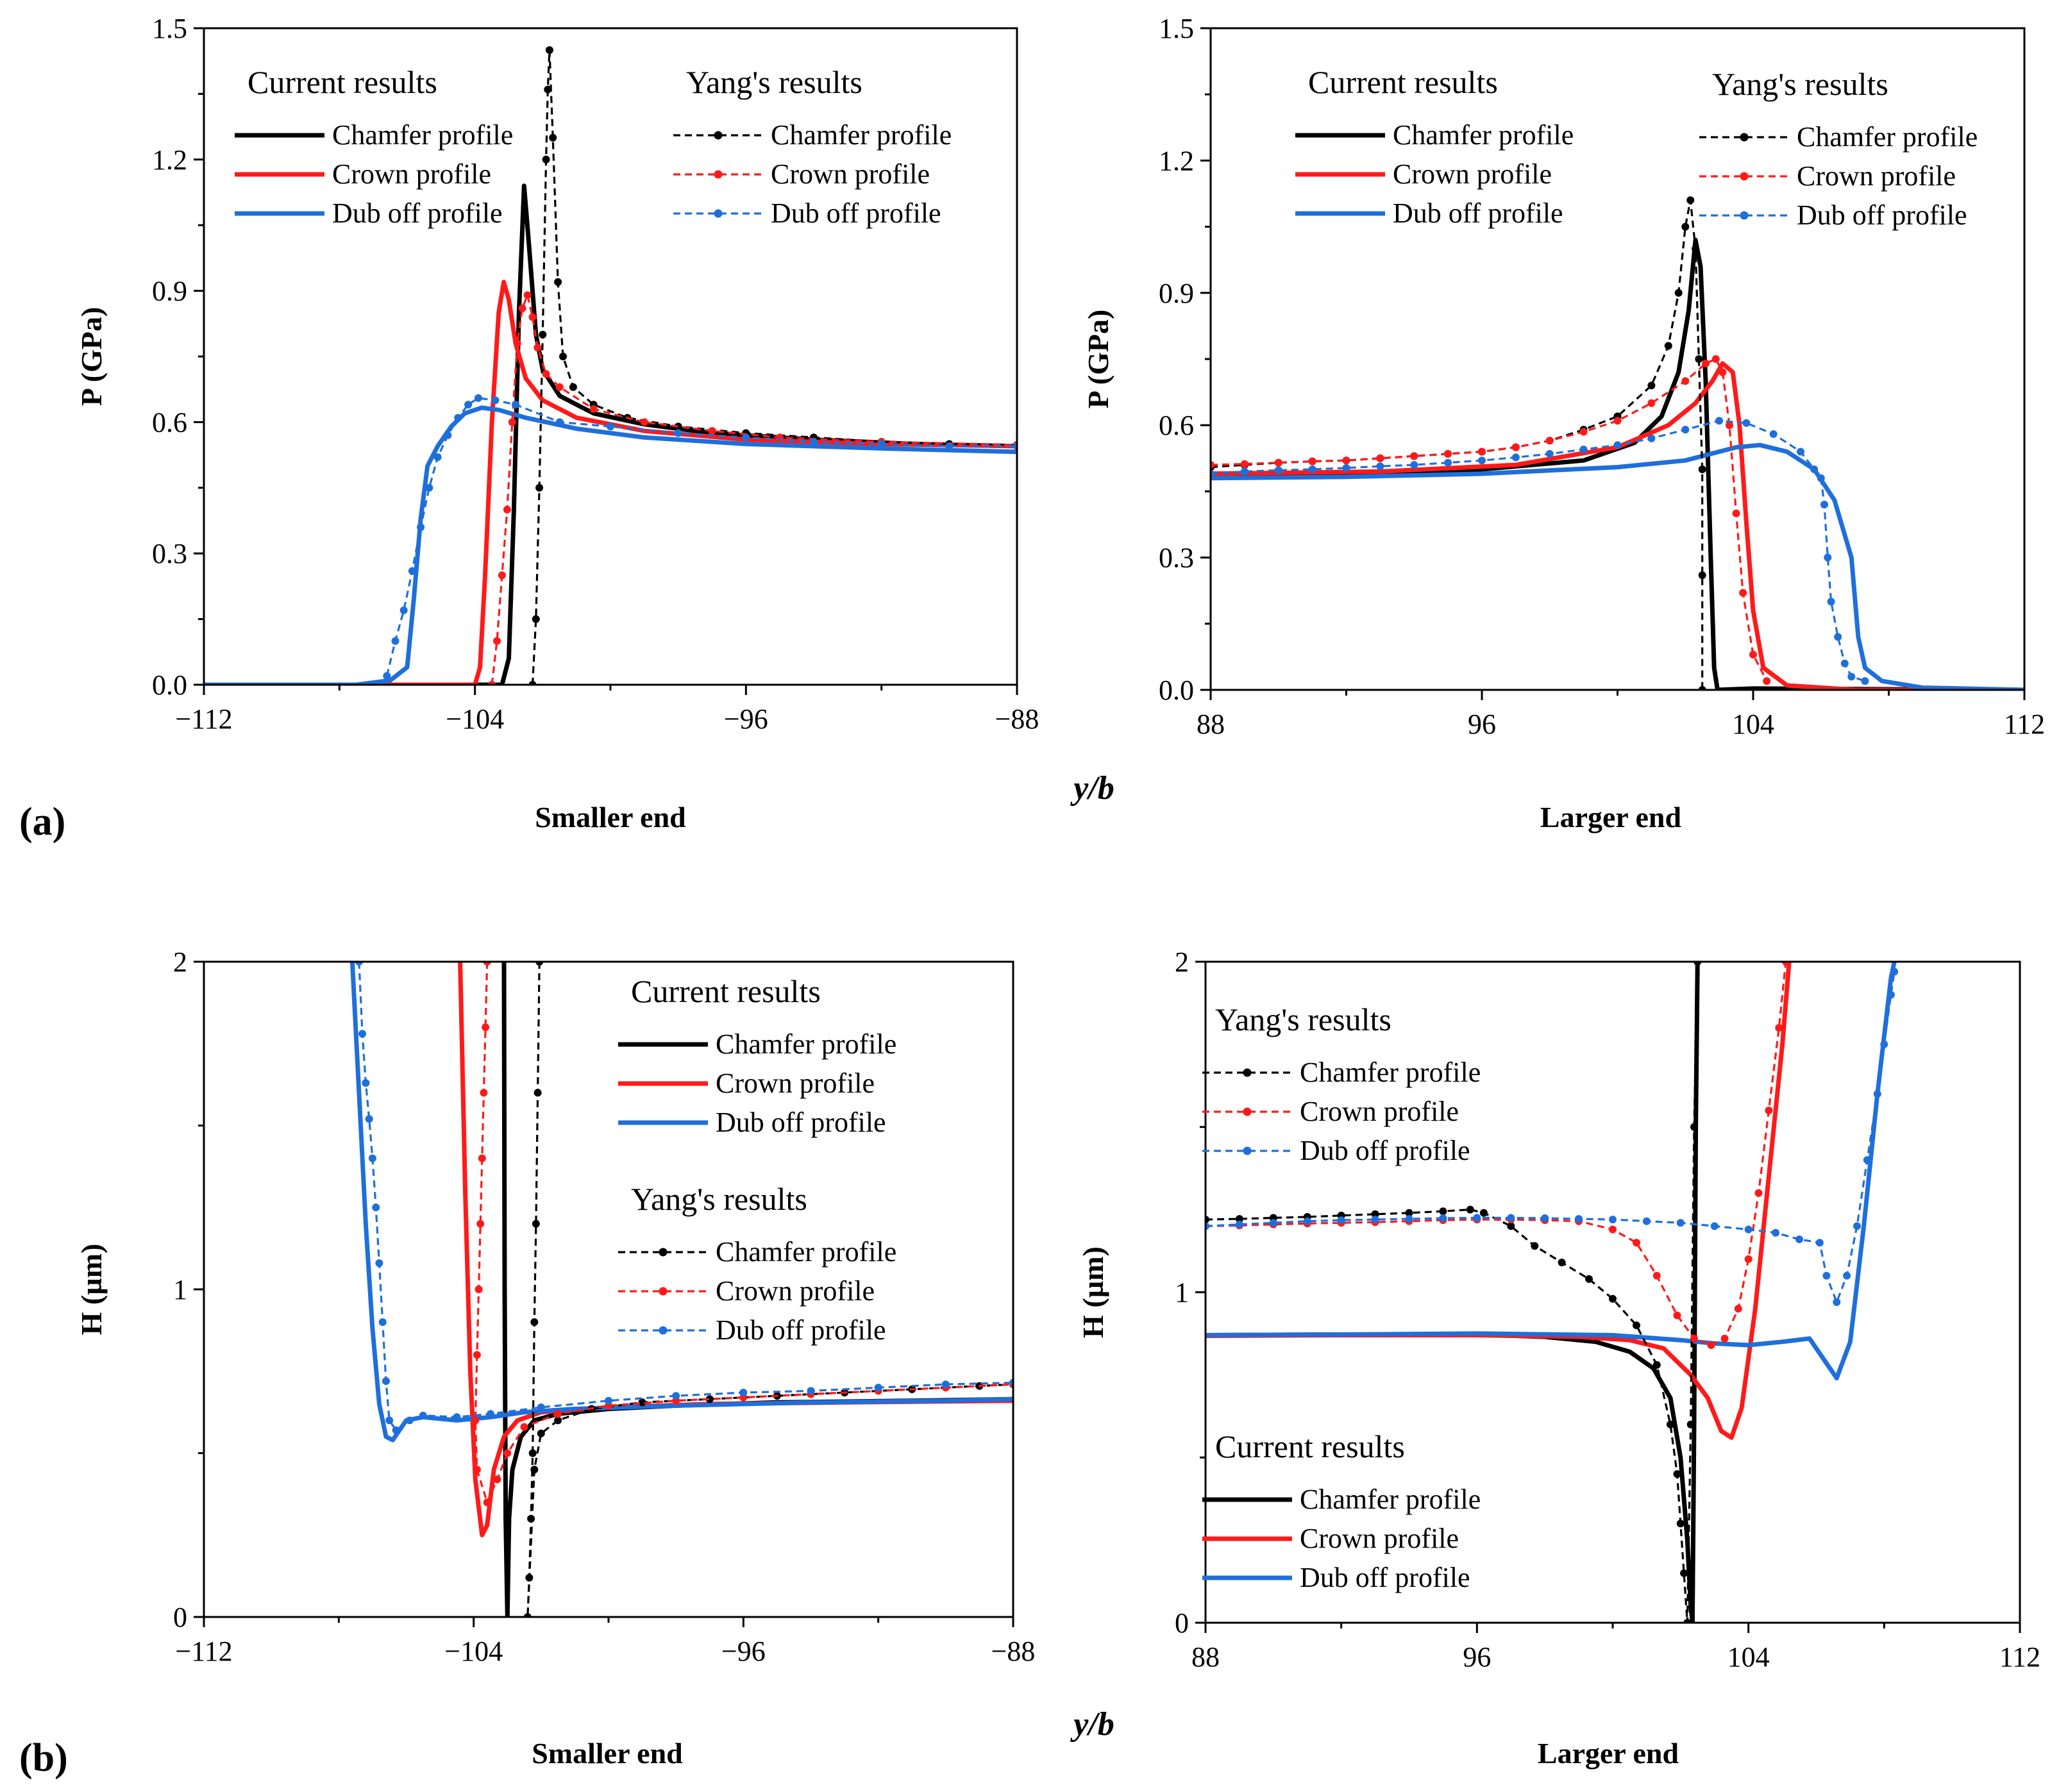 The image size is (2059, 1792). I want to click on panel-label-a: (a), so click(42, 822).